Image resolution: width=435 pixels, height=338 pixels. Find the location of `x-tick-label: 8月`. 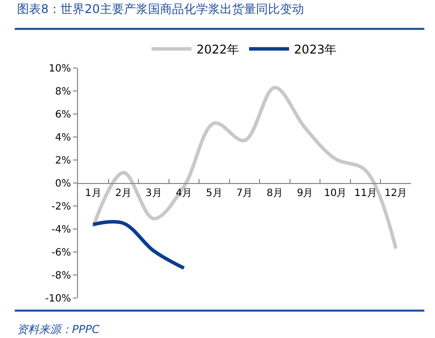

x-tick-label: 8月 is located at coordinates (274, 193).